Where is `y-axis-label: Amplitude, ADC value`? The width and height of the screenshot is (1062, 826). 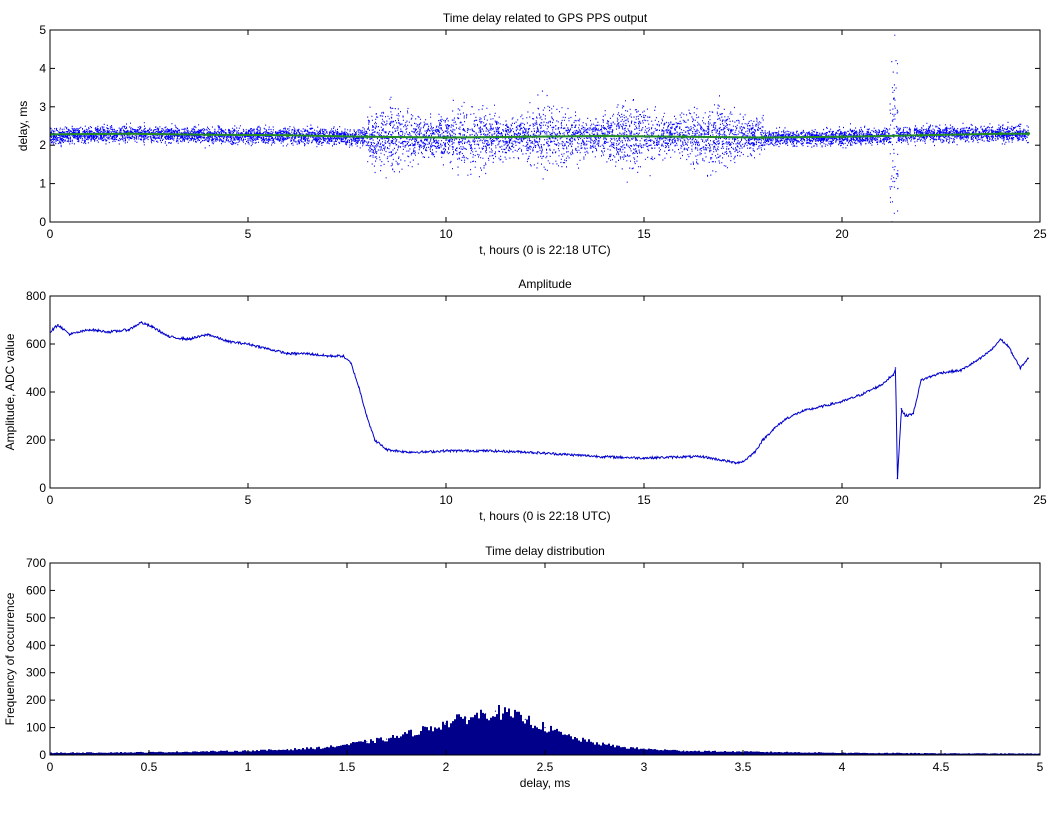
y-axis-label: Amplitude, ADC value is located at coordinates (10, 391).